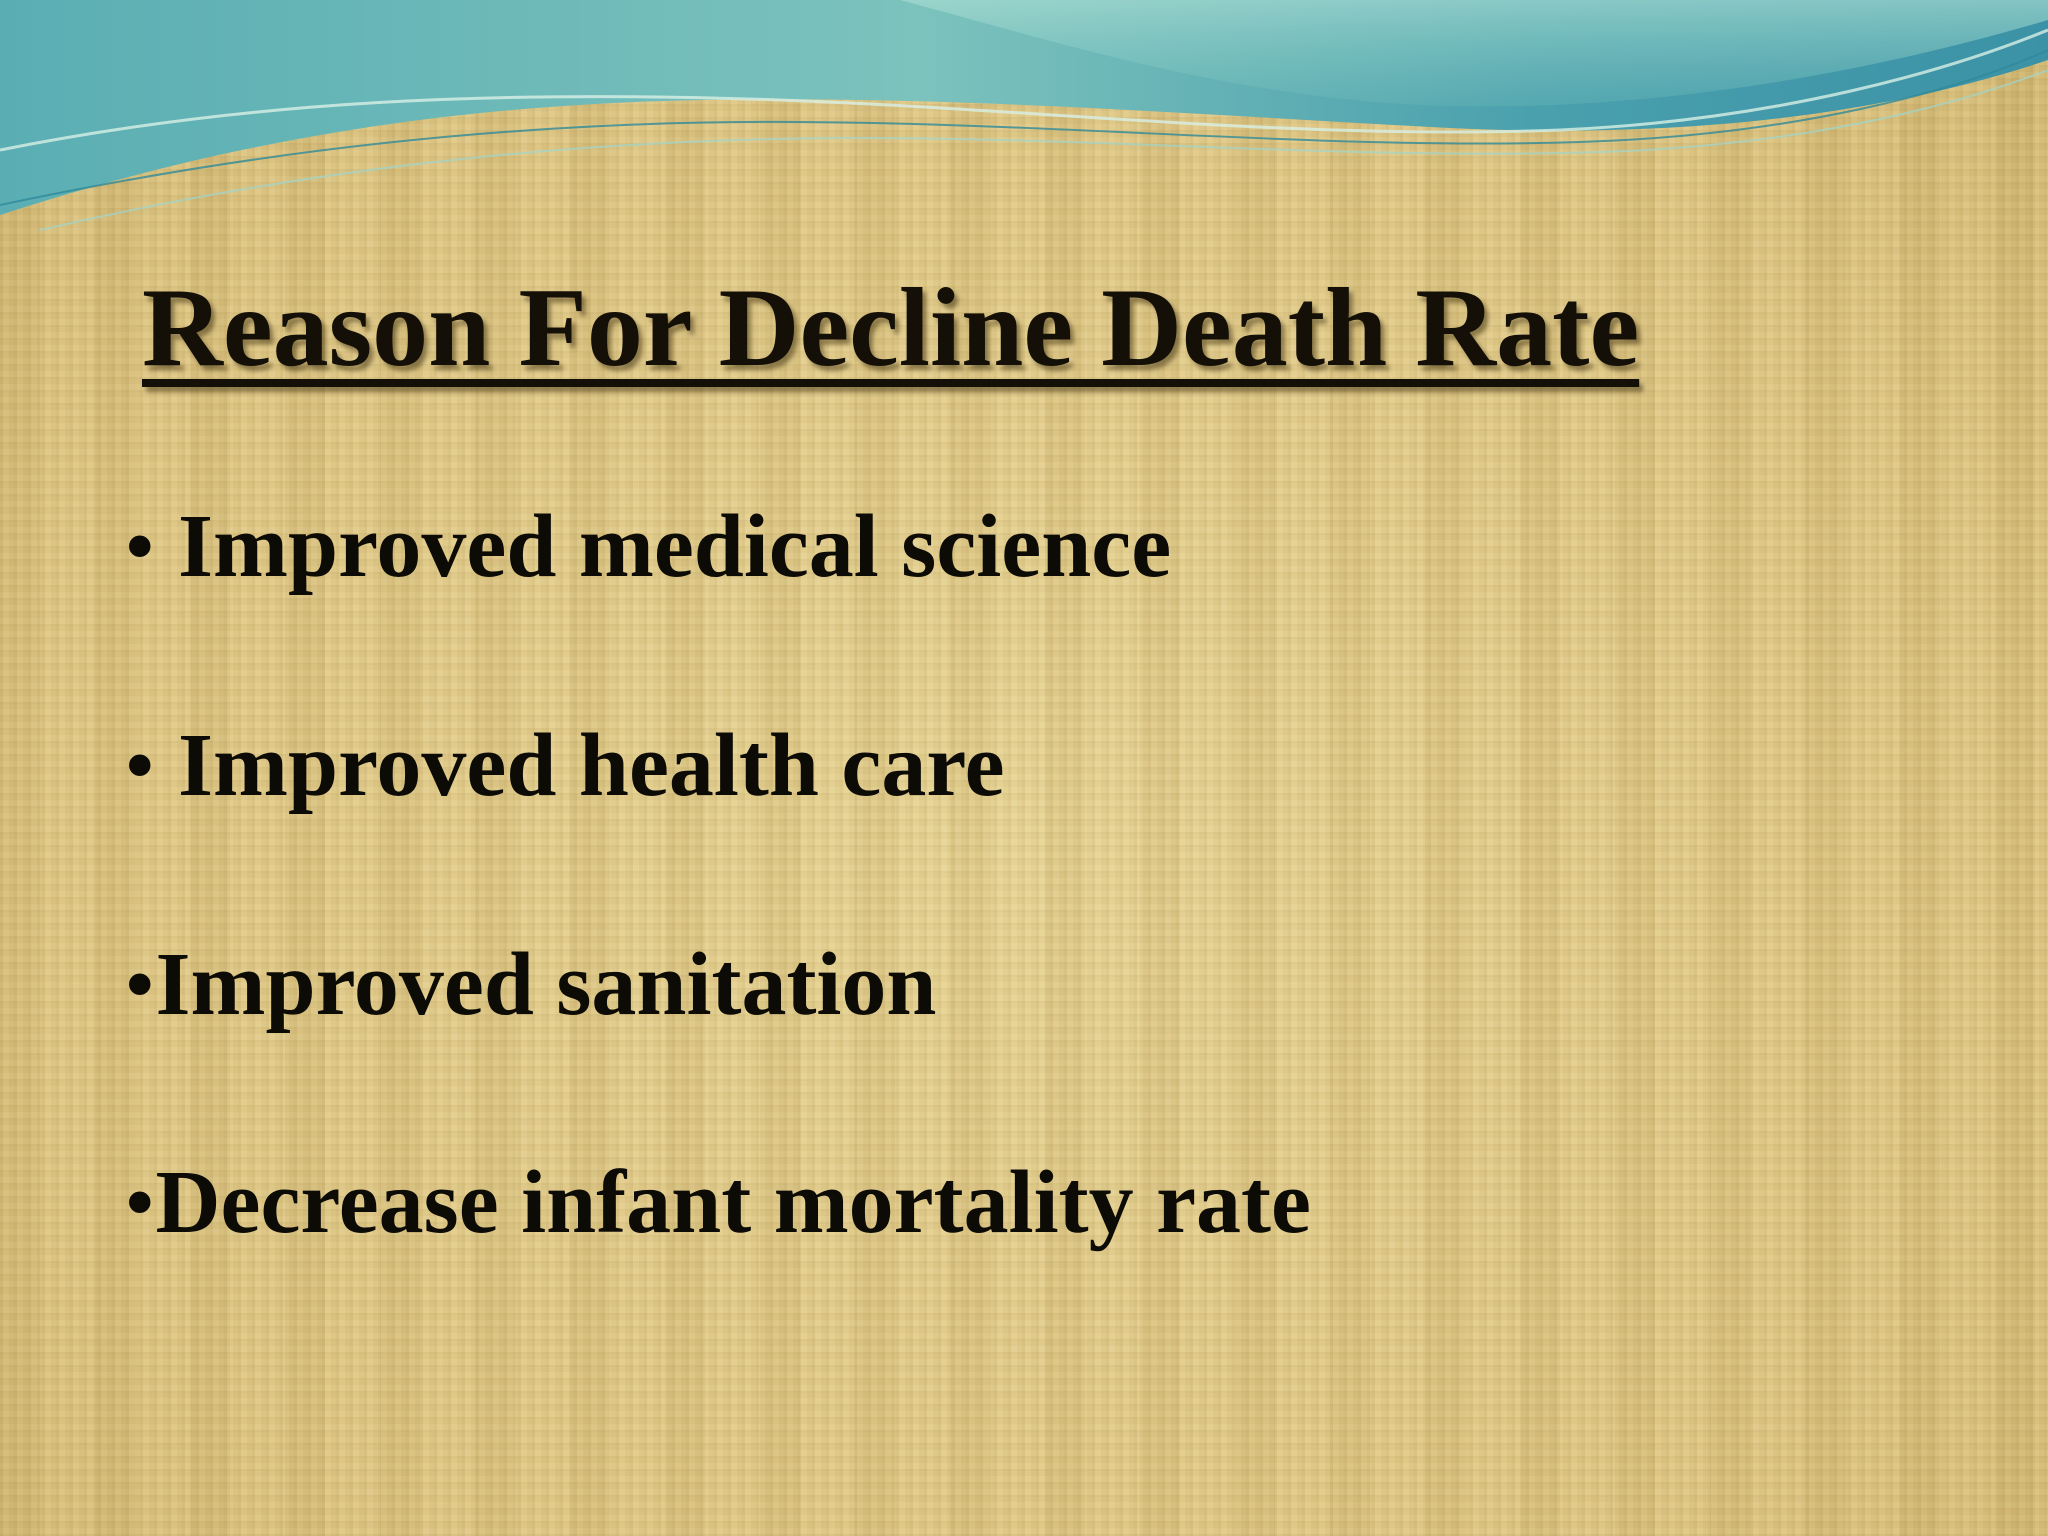 The width and height of the screenshot is (2048, 1536). I want to click on bullet-text: Improved sanitation, so click(546, 984).